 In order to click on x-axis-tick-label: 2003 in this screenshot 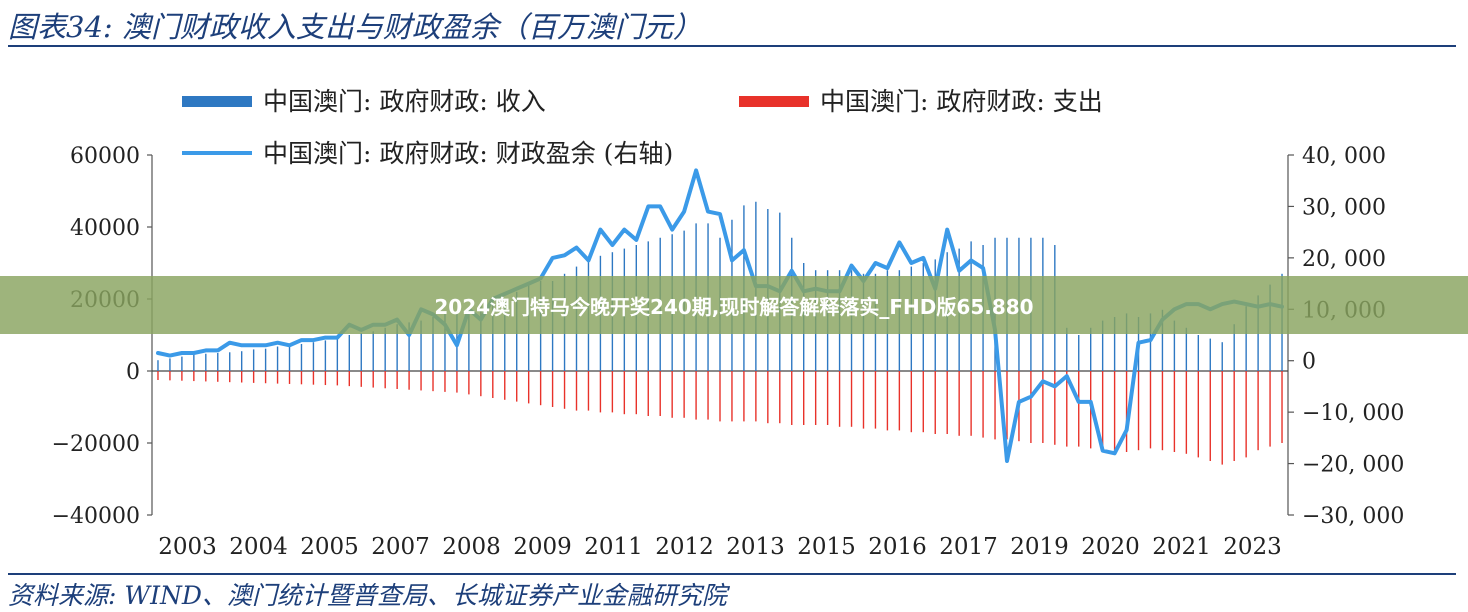, I will do `click(187, 547)`.